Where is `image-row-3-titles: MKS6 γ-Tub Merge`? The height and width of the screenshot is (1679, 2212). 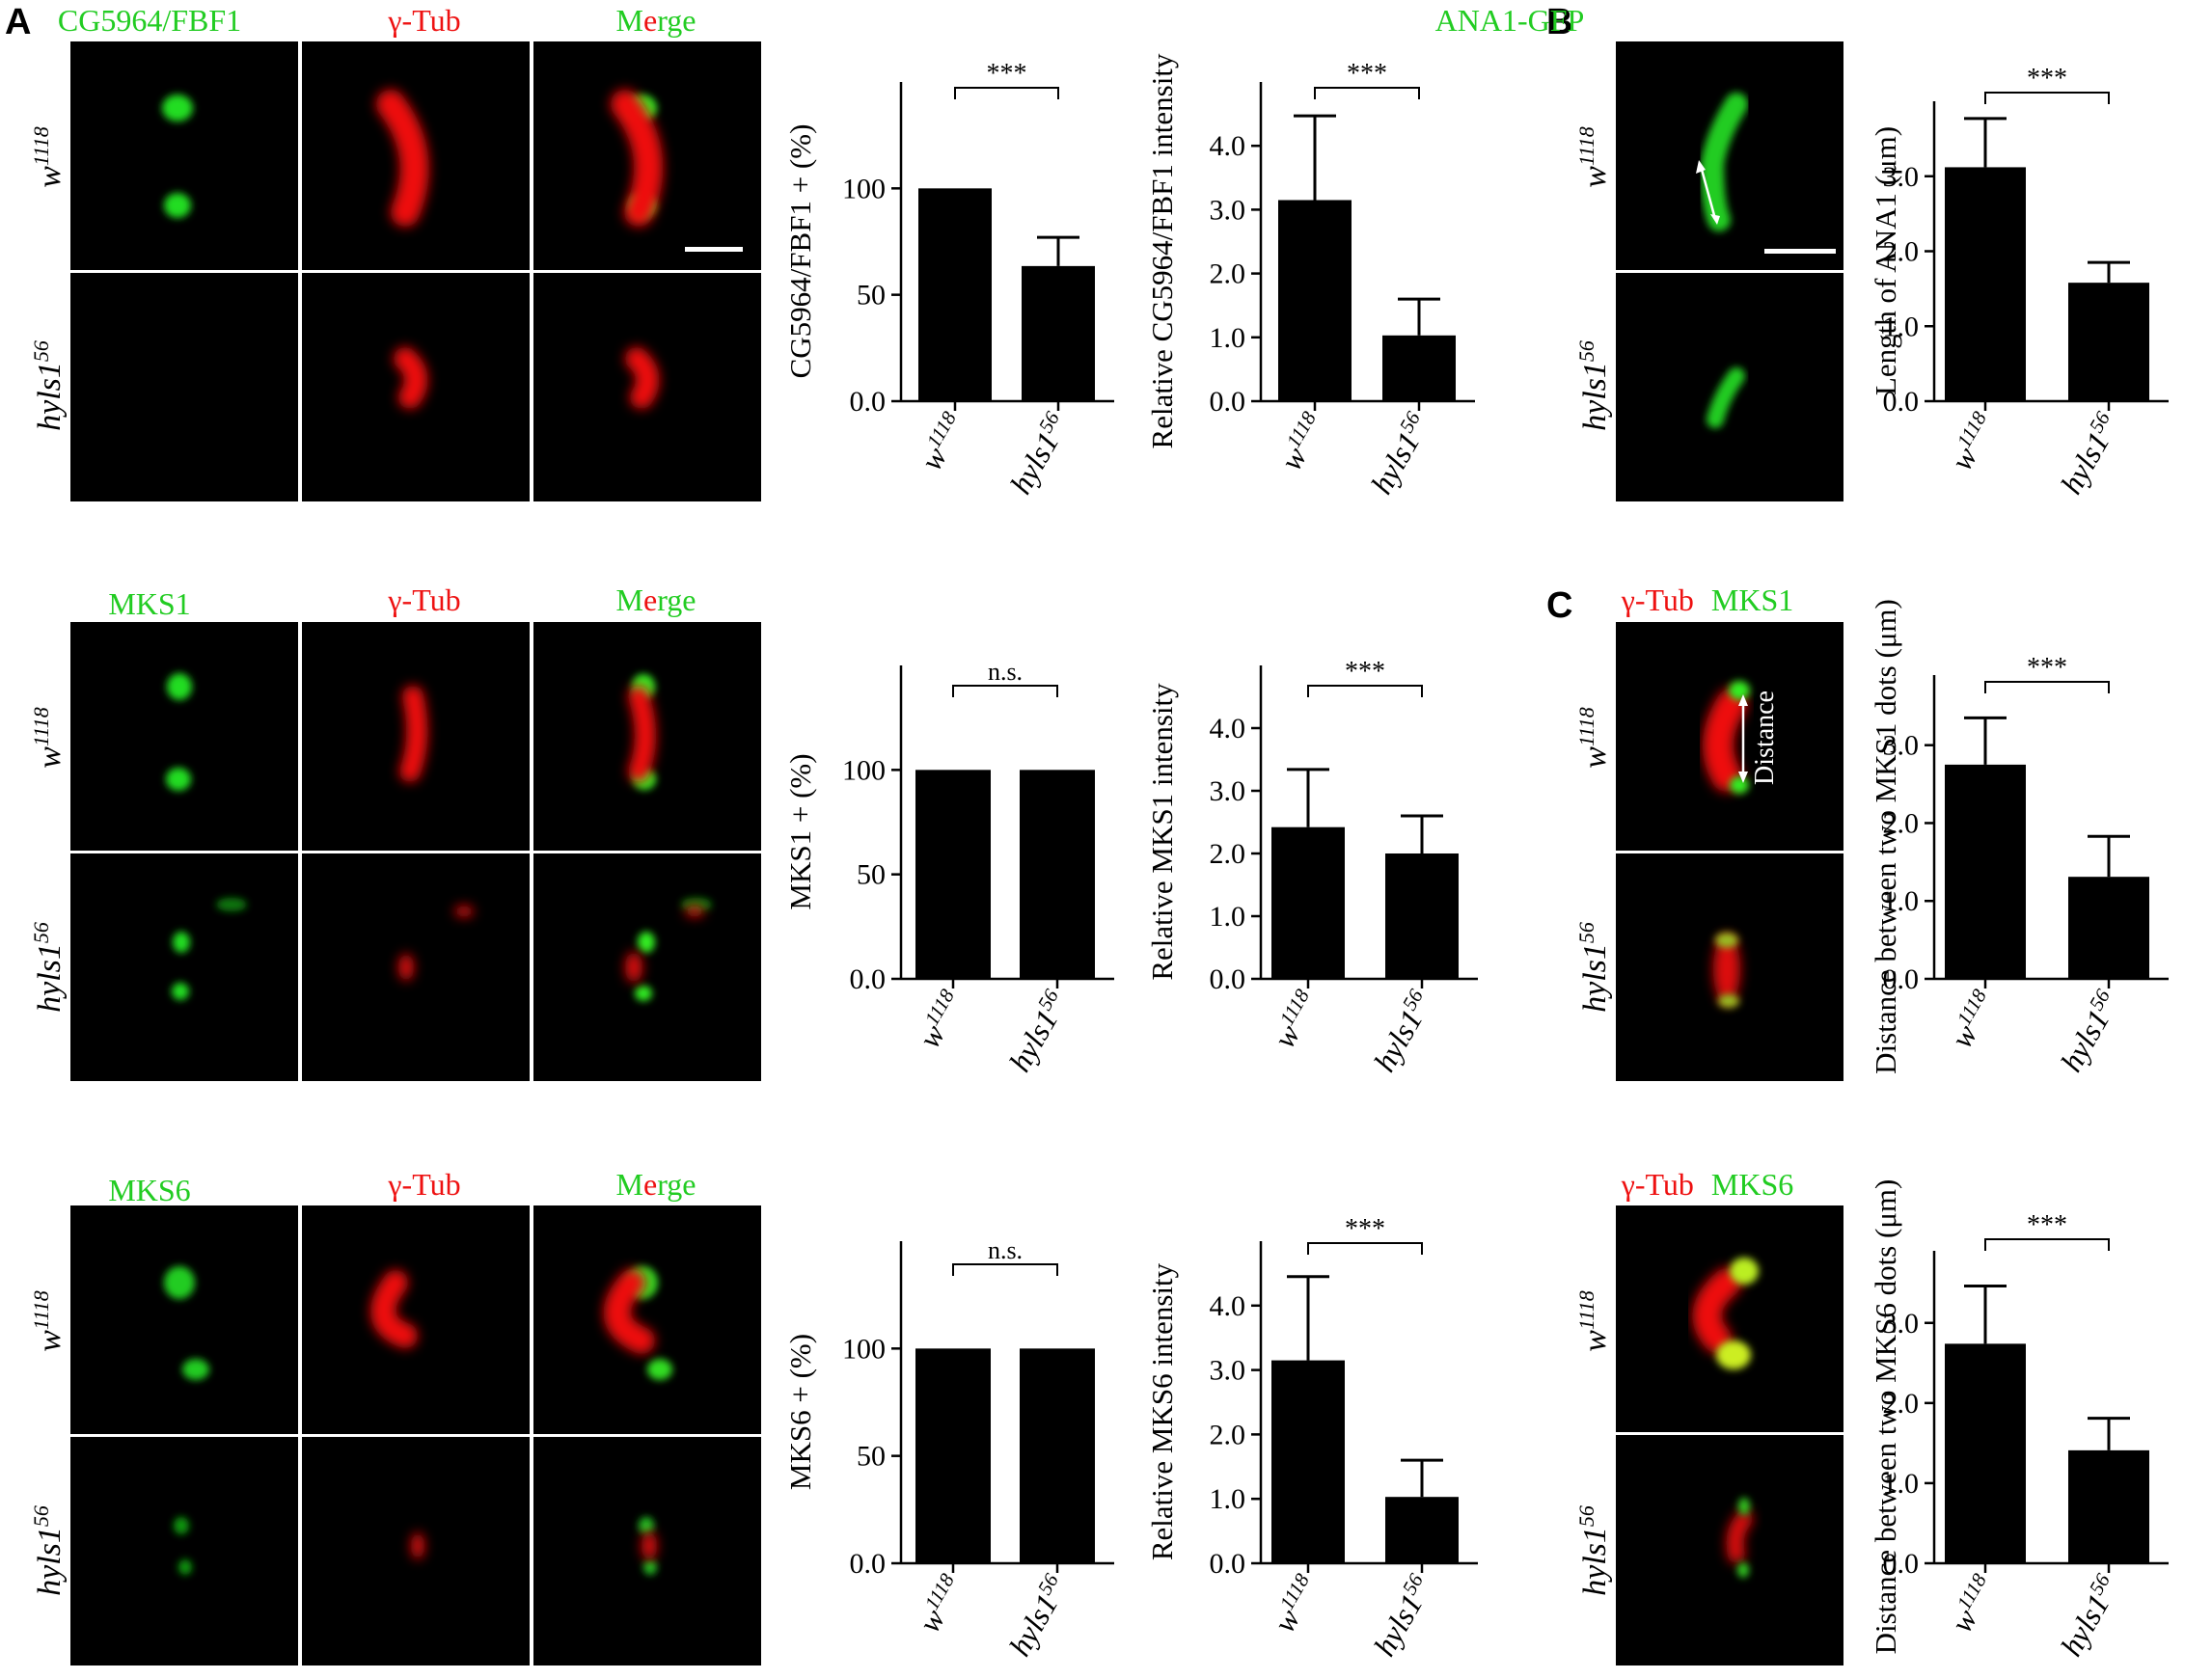 image-row-3-titles: MKS6 γ-Tub Merge is located at coordinates (402, 1187).